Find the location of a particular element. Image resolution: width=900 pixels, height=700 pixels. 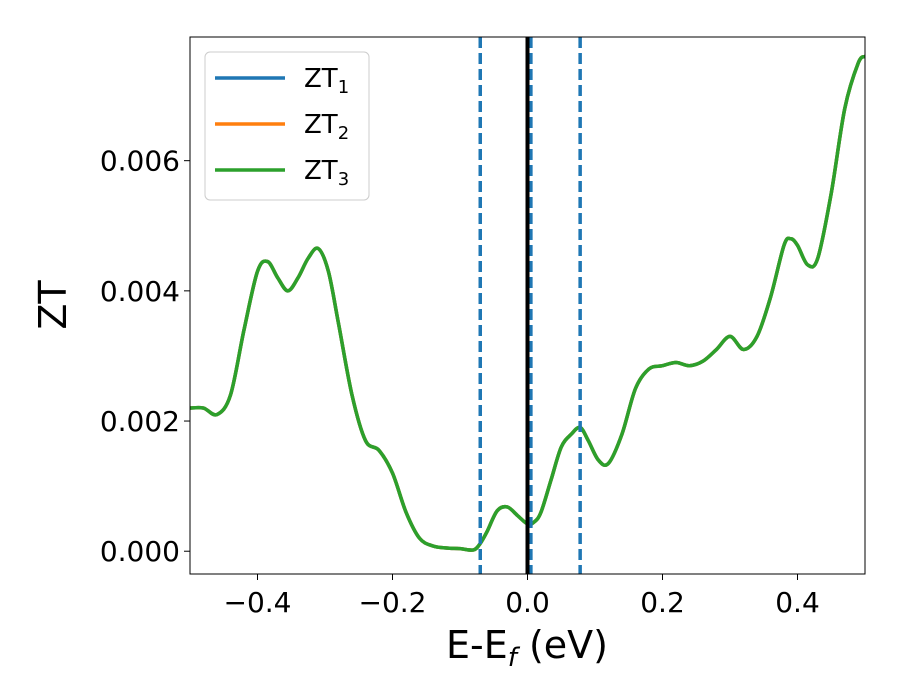

y-axis-label: ZT is located at coordinates (53, 305).